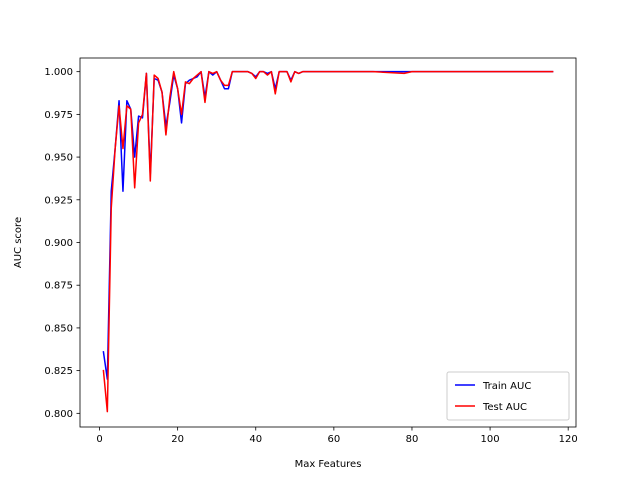  What do you see at coordinates (328, 464) in the screenshot?
I see `x-axis-label: Max Features` at bounding box center [328, 464].